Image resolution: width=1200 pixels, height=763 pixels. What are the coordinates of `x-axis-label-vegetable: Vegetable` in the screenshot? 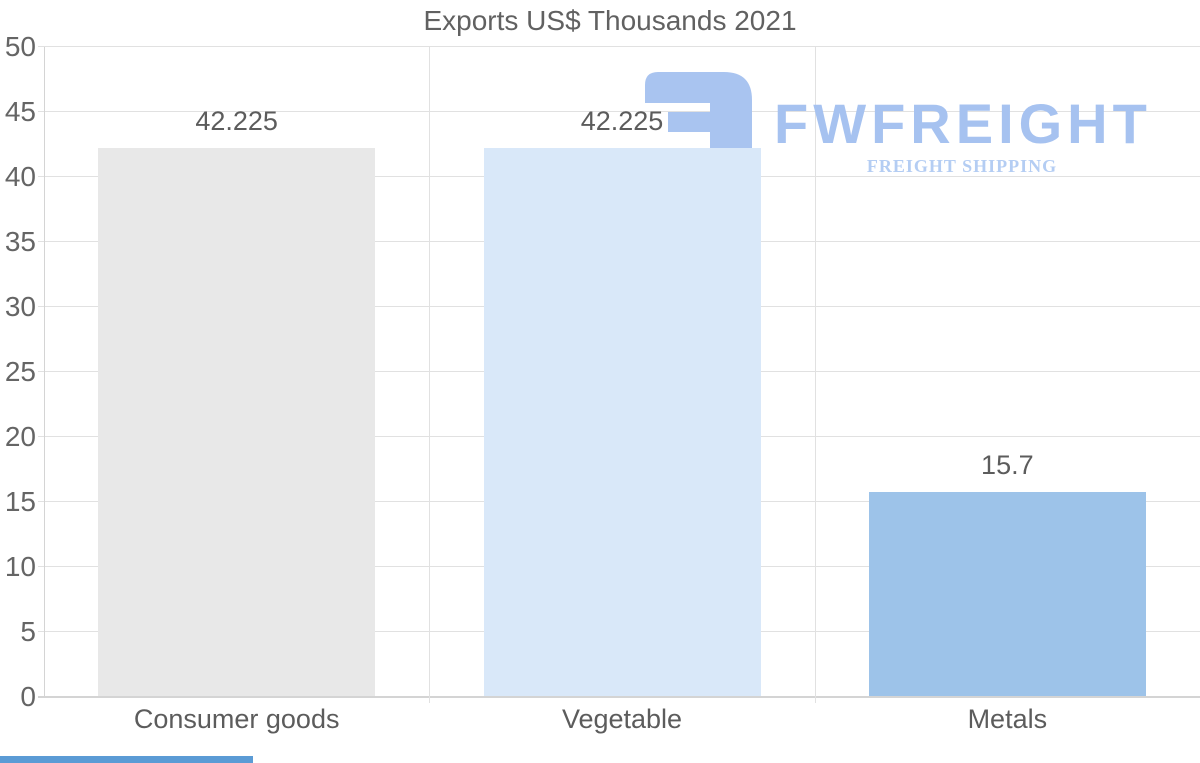 It's located at (622, 719).